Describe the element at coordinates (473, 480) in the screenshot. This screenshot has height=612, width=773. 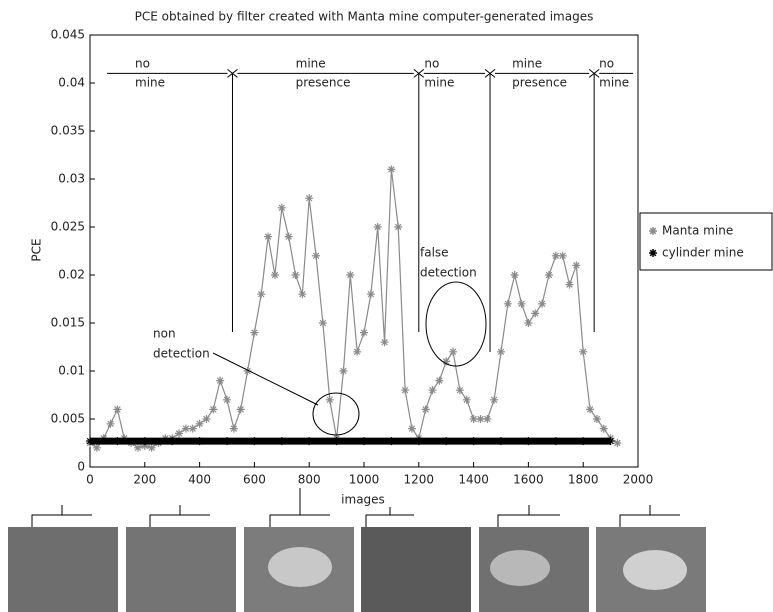
I see `x-tick-label: 1400` at that location.